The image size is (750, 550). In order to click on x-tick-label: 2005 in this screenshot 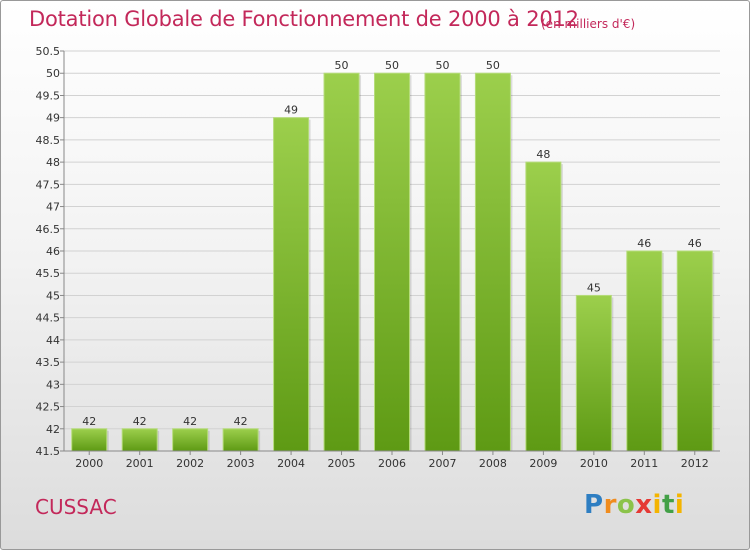, I will do `click(342, 463)`.